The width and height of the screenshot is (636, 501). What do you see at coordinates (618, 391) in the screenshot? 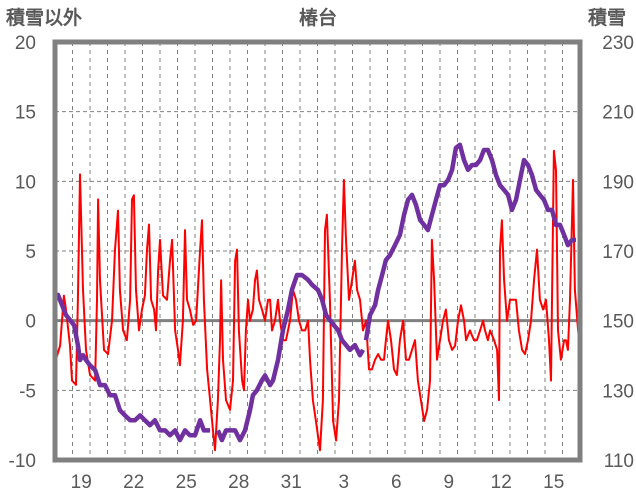
I see `right-y-tick-label: 130` at bounding box center [618, 391].